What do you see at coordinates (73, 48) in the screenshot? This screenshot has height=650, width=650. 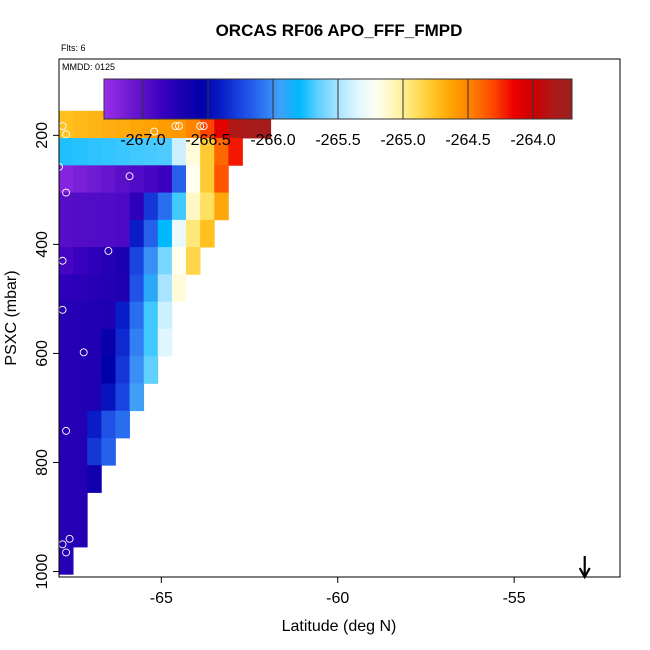 I see `flights-label: Flts: 6` at bounding box center [73, 48].